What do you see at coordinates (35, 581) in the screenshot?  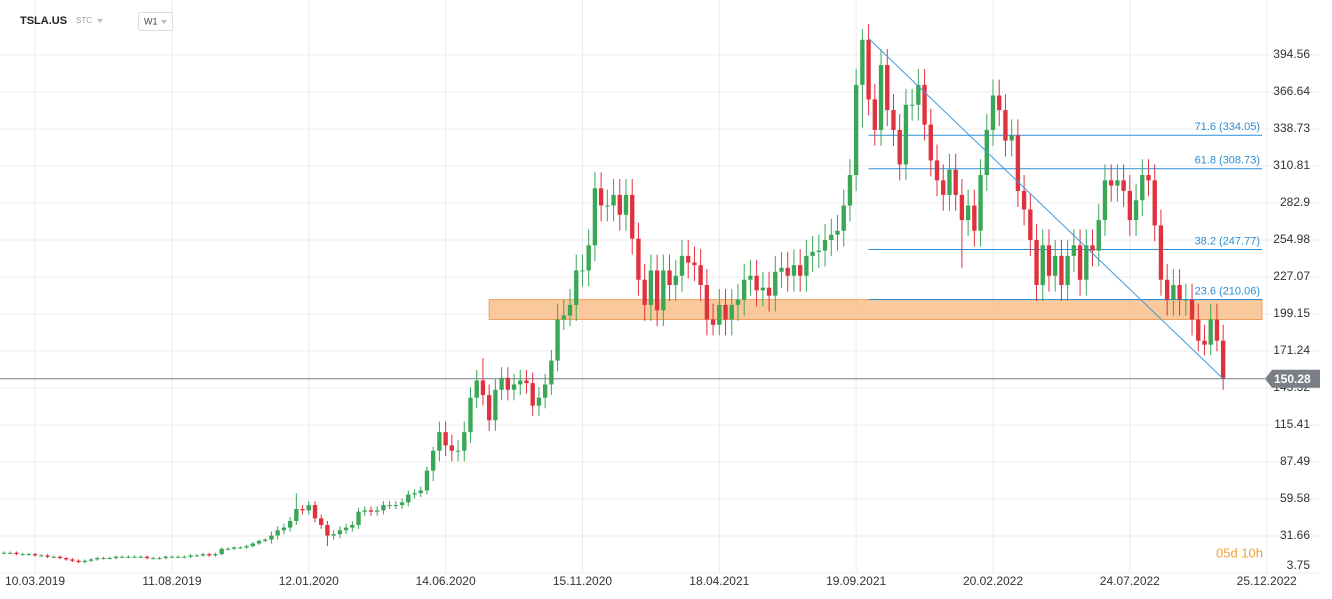 I see `x-tick-label: 10.03.2019` at bounding box center [35, 581].